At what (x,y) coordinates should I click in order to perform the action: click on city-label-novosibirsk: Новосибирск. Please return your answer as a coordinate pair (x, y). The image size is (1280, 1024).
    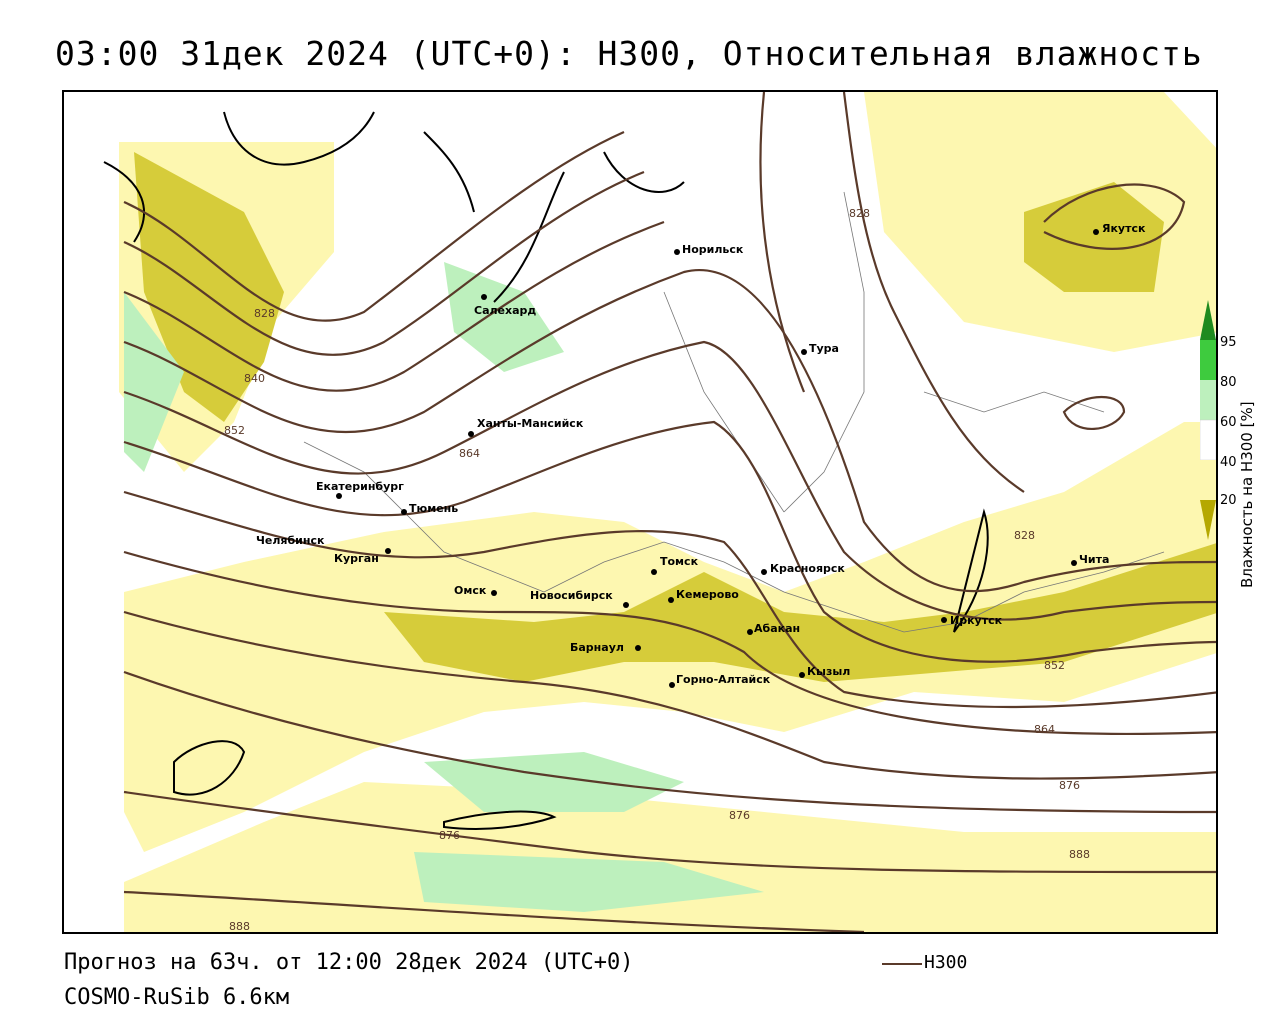
    Looking at the image, I should click on (571, 595).